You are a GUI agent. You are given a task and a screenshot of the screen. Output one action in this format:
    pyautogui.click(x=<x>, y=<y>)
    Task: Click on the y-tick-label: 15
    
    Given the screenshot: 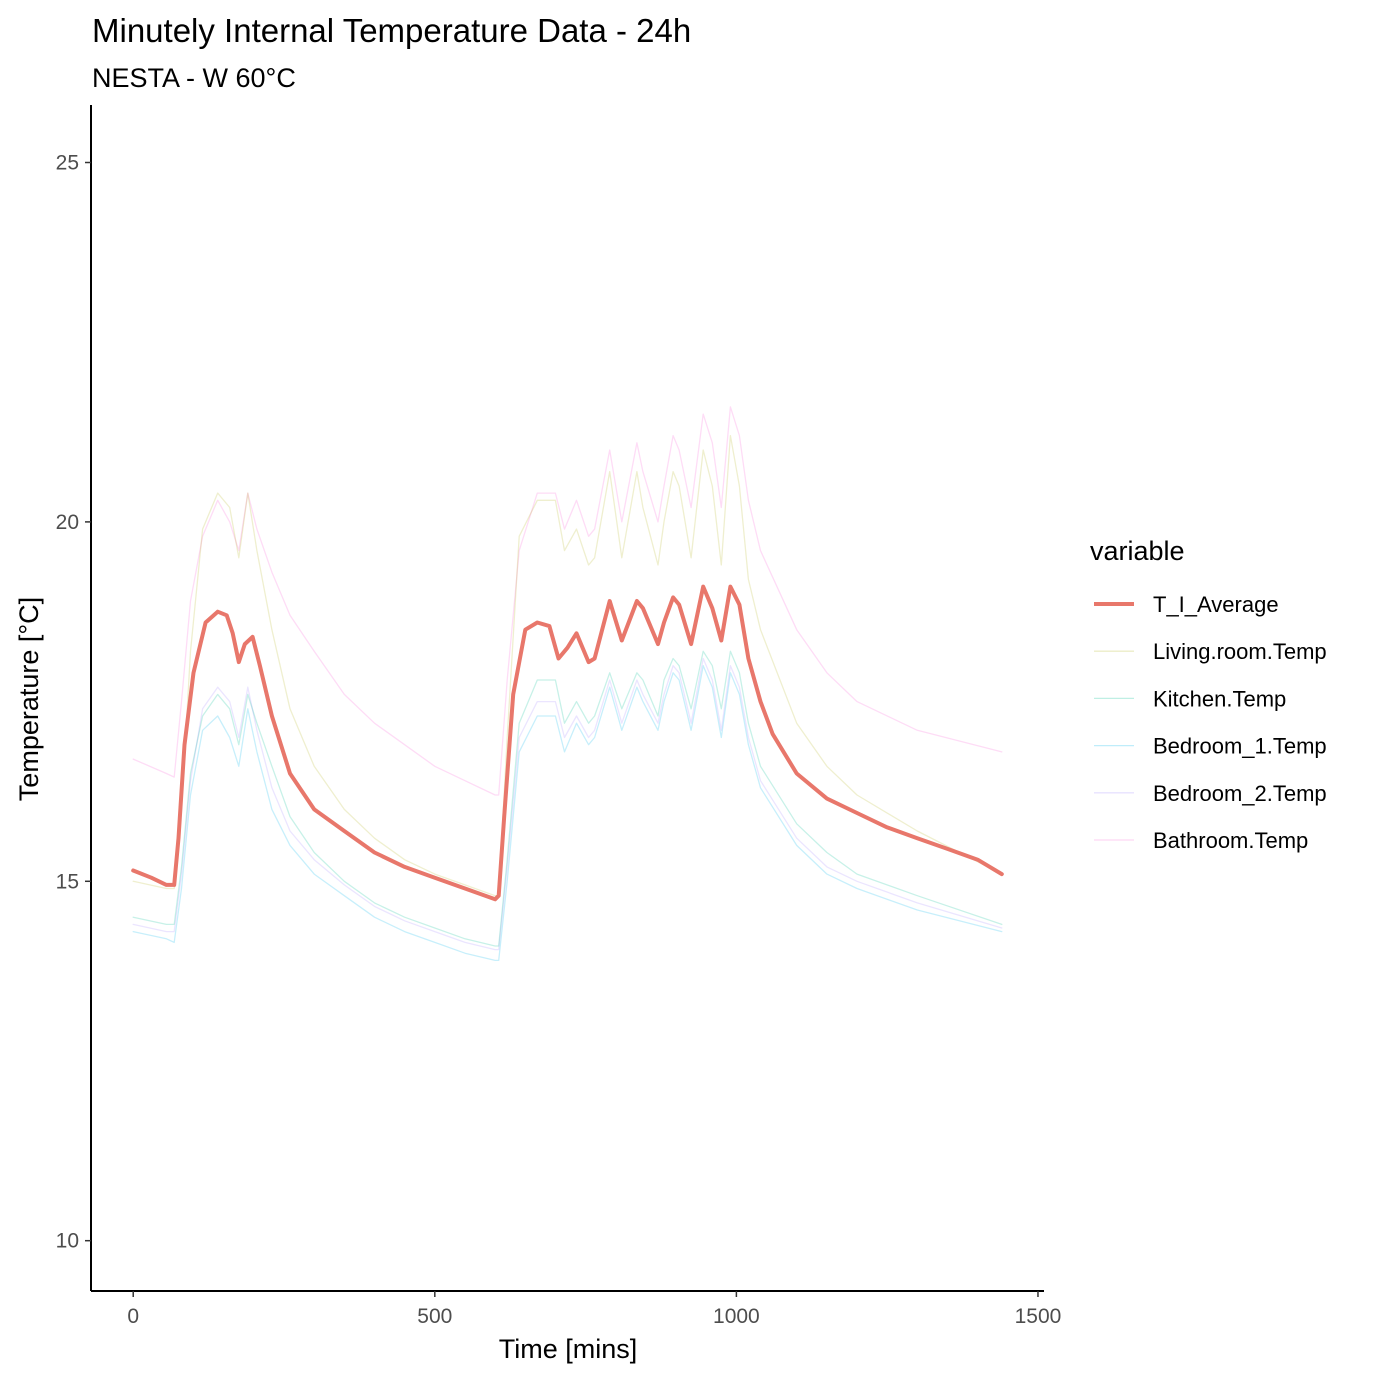 What is the action you would take?
    pyautogui.click(x=67, y=881)
    